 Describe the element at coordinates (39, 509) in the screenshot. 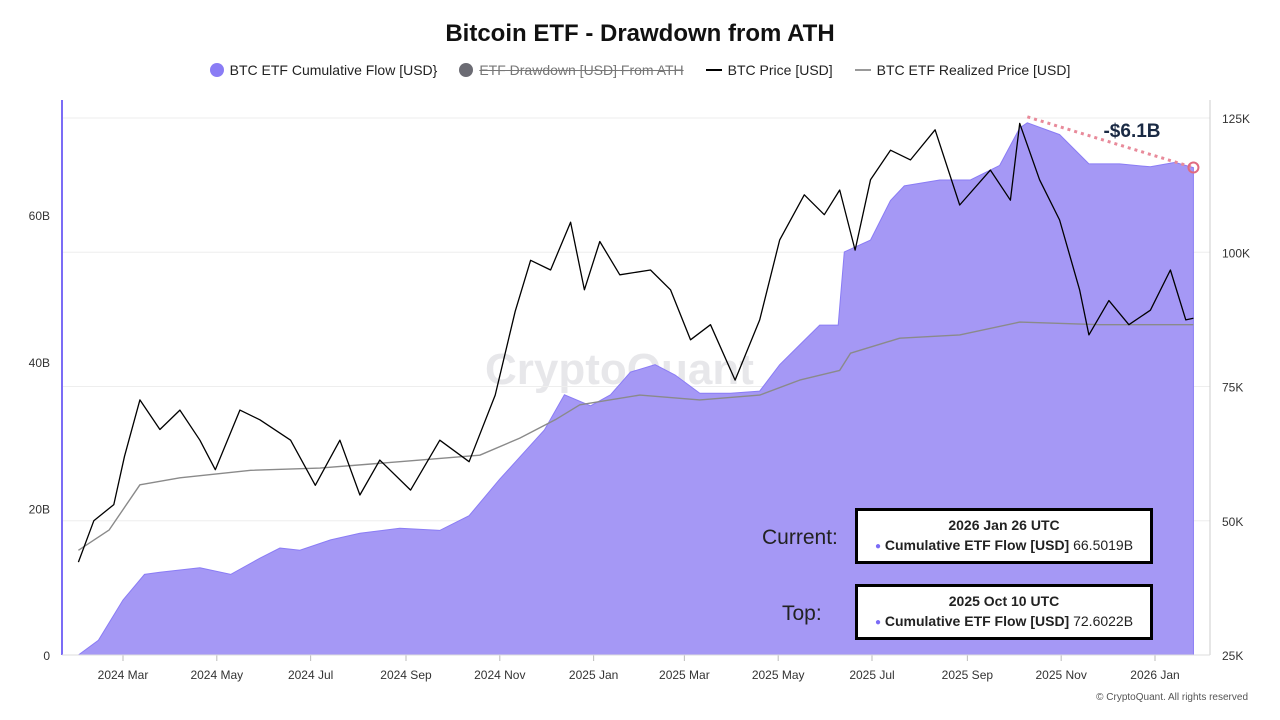

I see `y-left-tick-label: 20B` at that location.